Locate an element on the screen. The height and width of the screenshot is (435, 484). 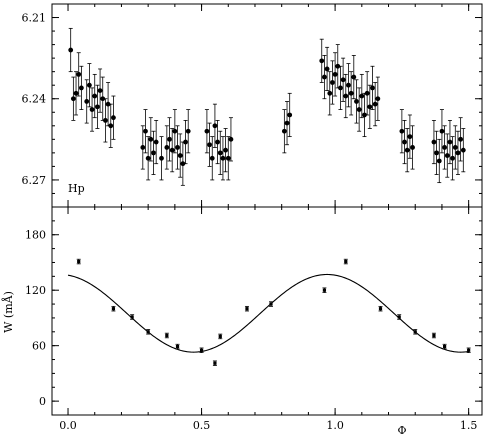
hp-ytick-label: 6.21 is located at coordinates (34, 18).